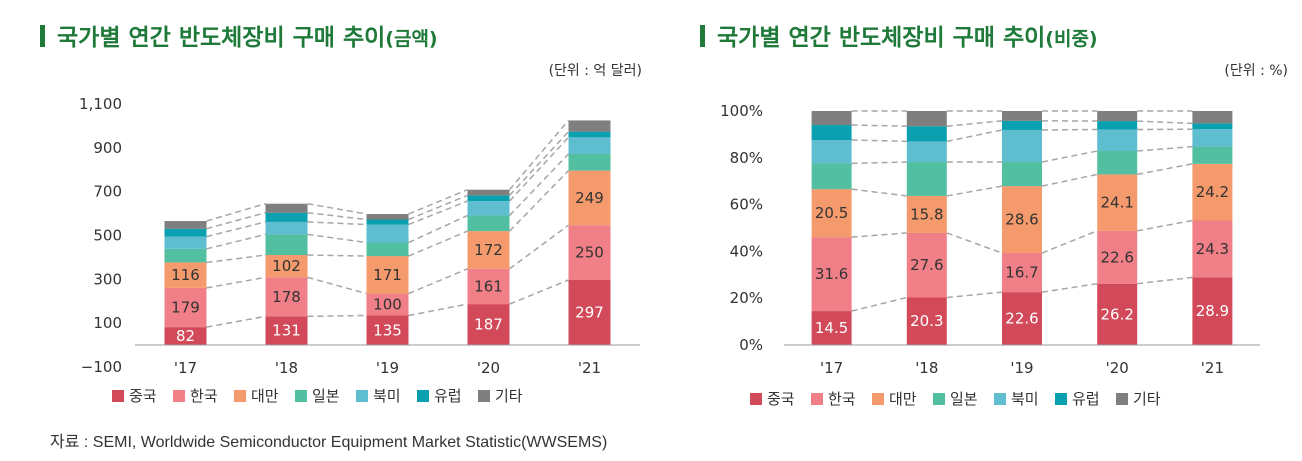  Describe the element at coordinates (1086, 399) in the screenshot. I see `legend-label: 유럽` at that location.